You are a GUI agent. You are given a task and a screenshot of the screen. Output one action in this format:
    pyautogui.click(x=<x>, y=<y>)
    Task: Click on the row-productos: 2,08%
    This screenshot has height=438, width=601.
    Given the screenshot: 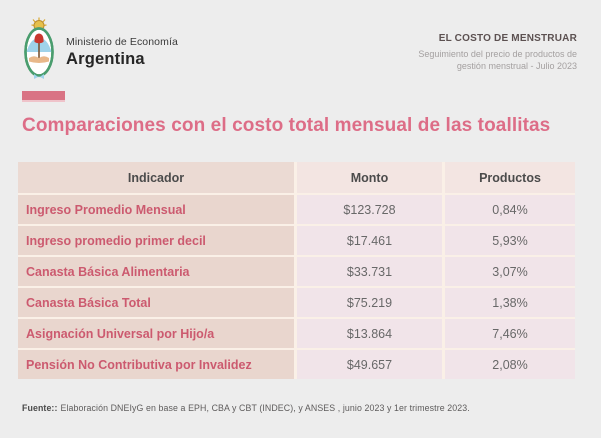 What is the action you would take?
    pyautogui.click(x=510, y=364)
    